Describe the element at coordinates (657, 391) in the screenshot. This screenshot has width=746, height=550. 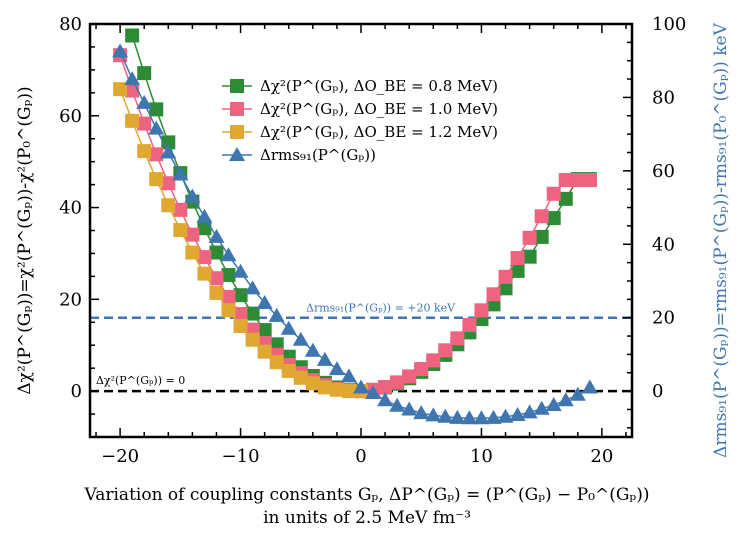
I see `y-right-tick-label: 0` at that location.